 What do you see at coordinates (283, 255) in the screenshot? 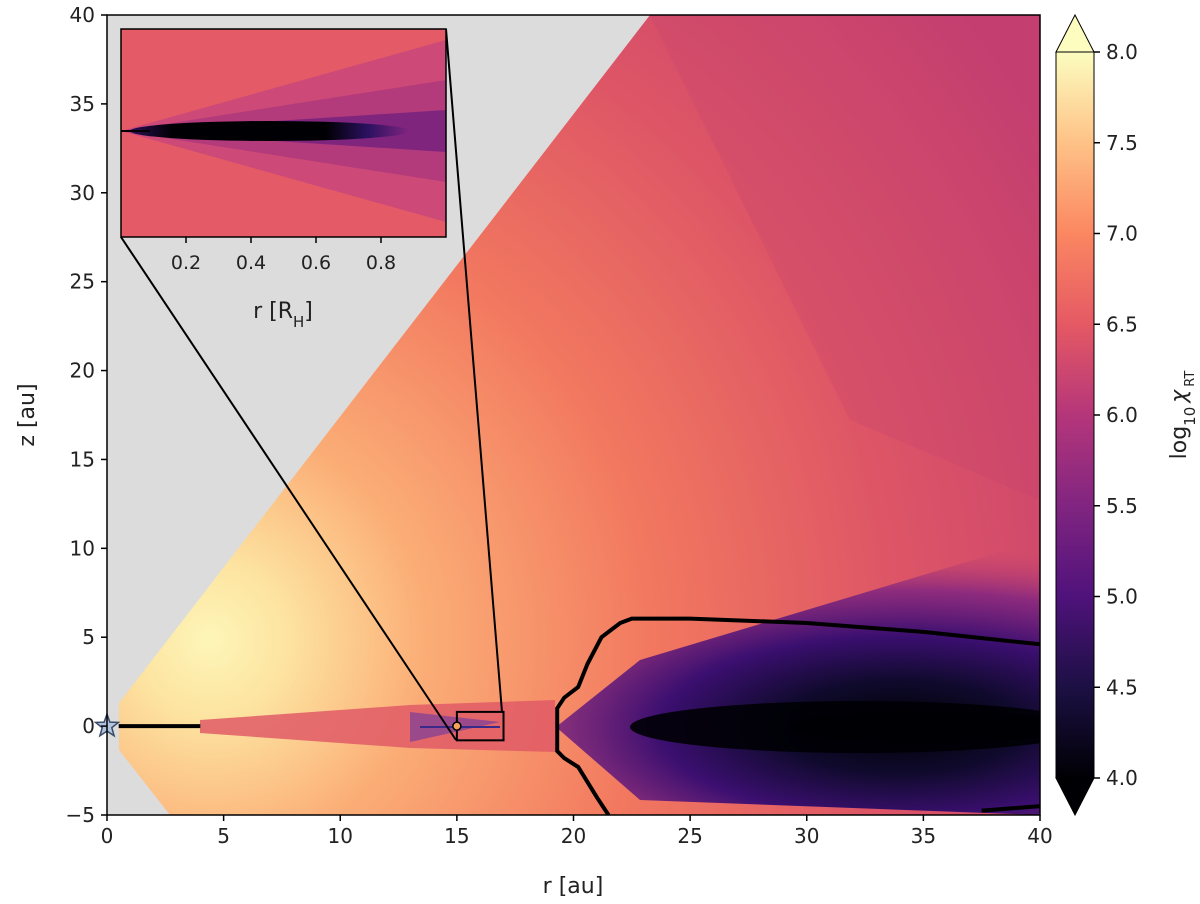
I see `inset-x-ticks: 0.2 0.4 0.6 0.8` at bounding box center [283, 255].